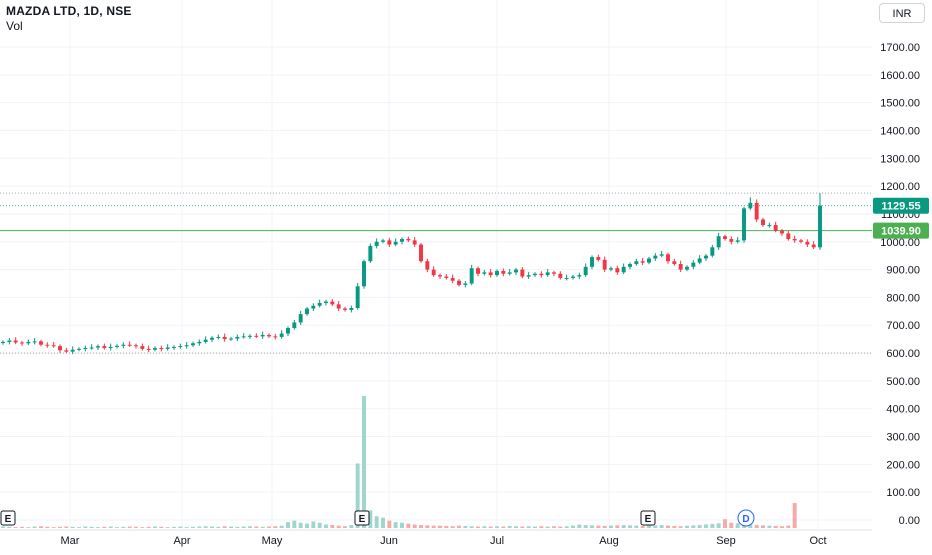  What do you see at coordinates (497, 541) in the screenshot?
I see `x-axis-tick-label: Jul` at bounding box center [497, 541].